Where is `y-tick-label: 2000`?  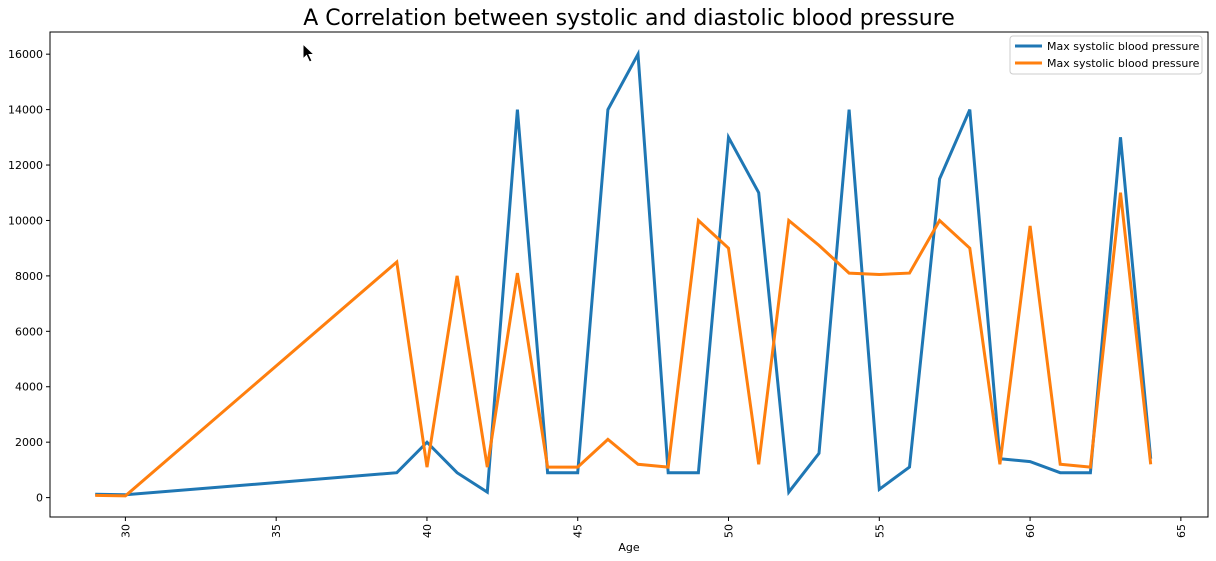 y-tick-label: 2000 is located at coordinates (29, 442).